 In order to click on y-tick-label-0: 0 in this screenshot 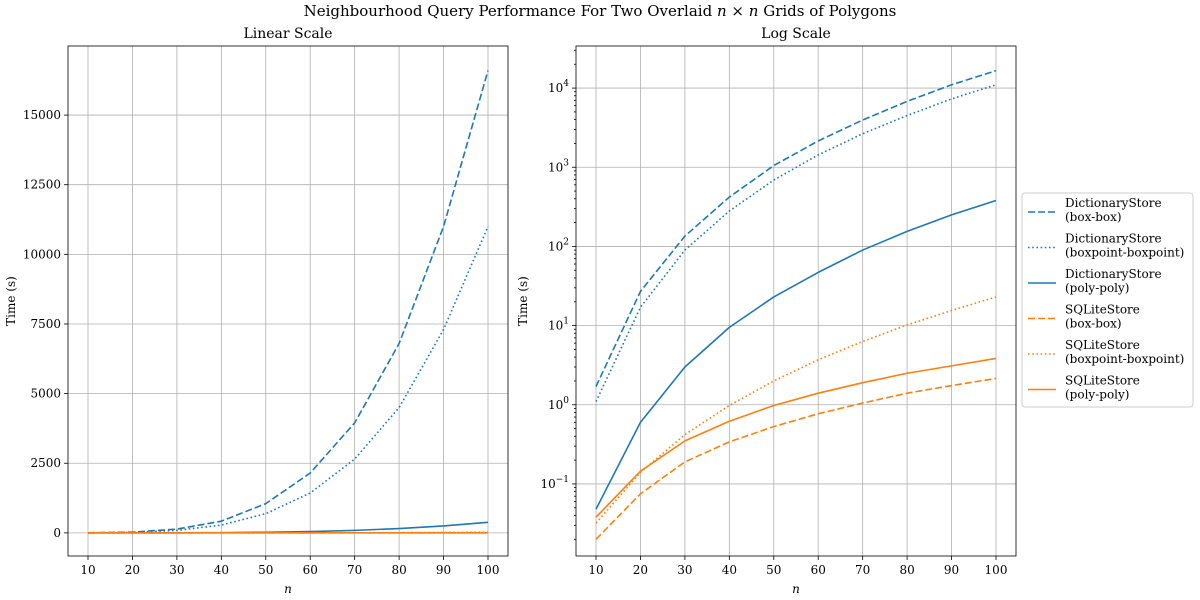, I will do `click(57, 533)`.